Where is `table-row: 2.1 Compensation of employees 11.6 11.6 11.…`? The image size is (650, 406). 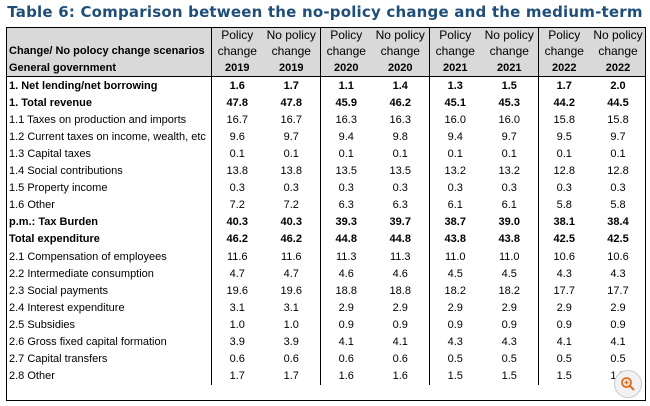
table-row: 2.1 Compensation of employees 11.6 11.6 11.… is located at coordinates (326, 257).